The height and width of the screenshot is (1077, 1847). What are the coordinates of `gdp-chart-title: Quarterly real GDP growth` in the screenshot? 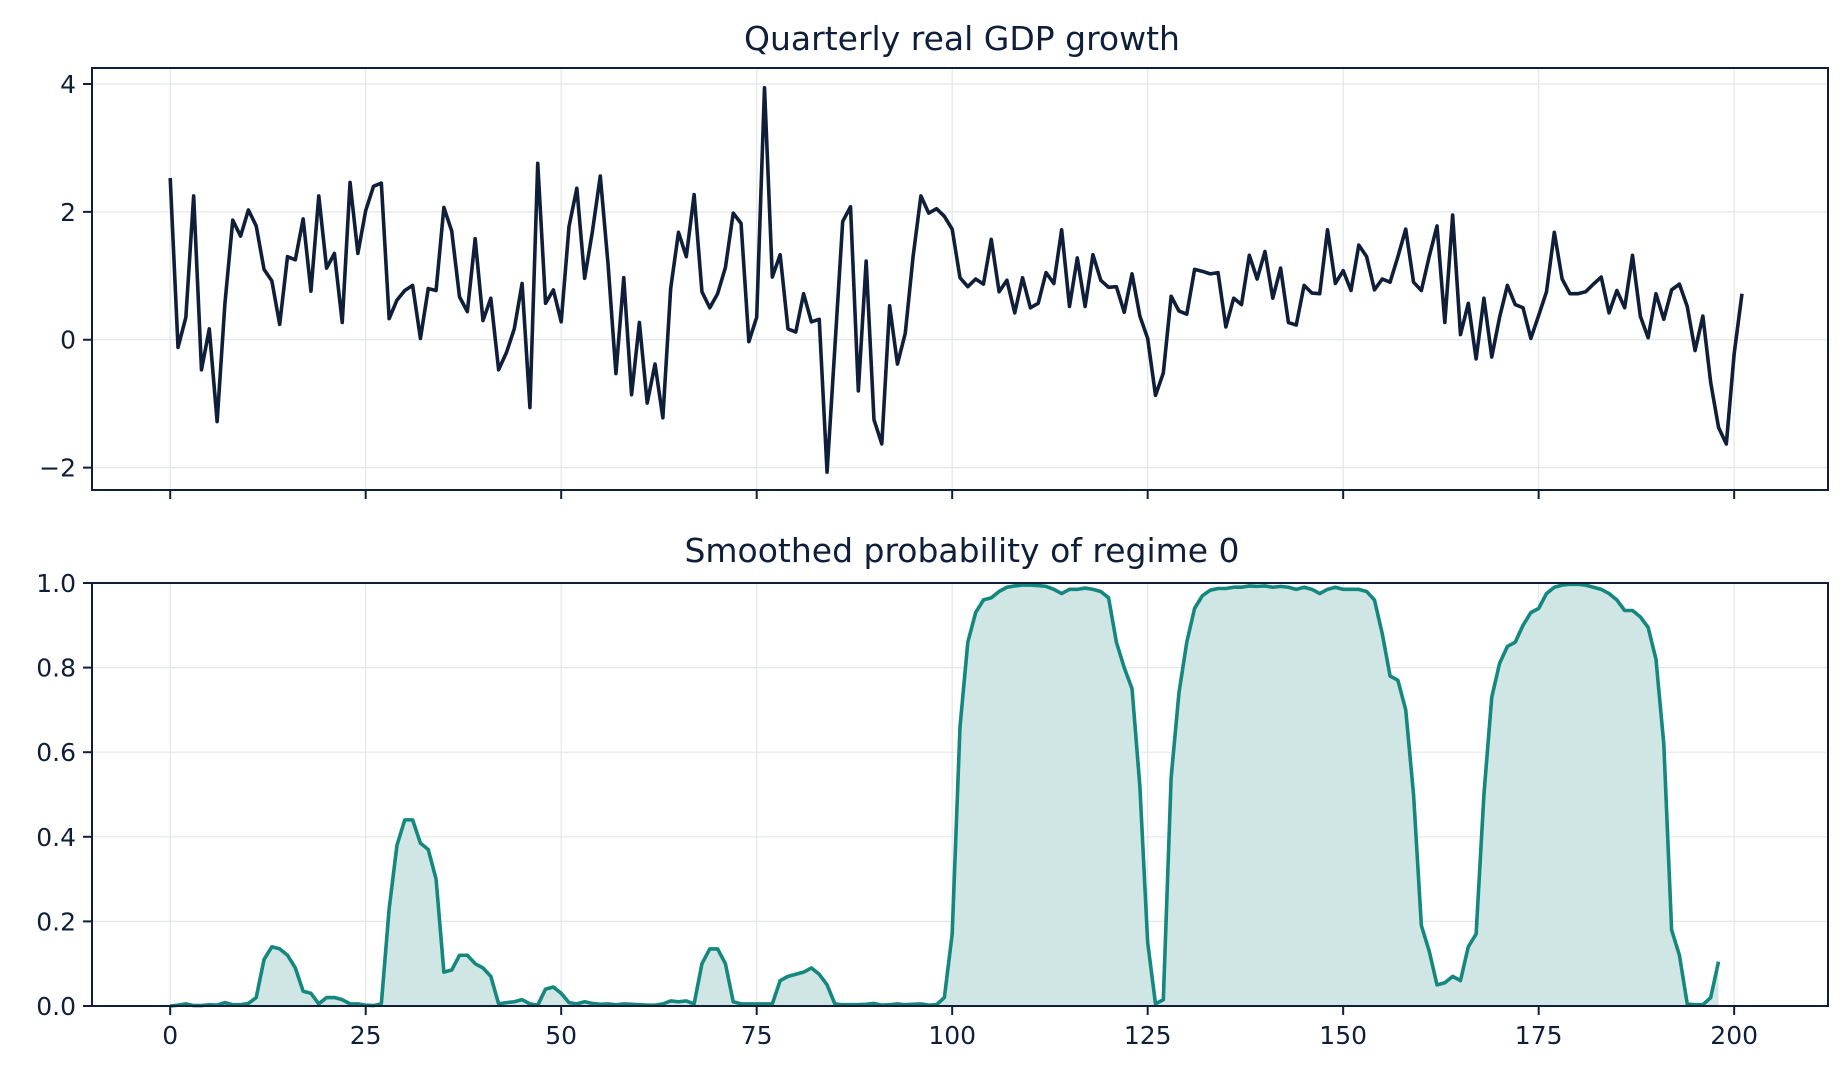 It's located at (962, 38).